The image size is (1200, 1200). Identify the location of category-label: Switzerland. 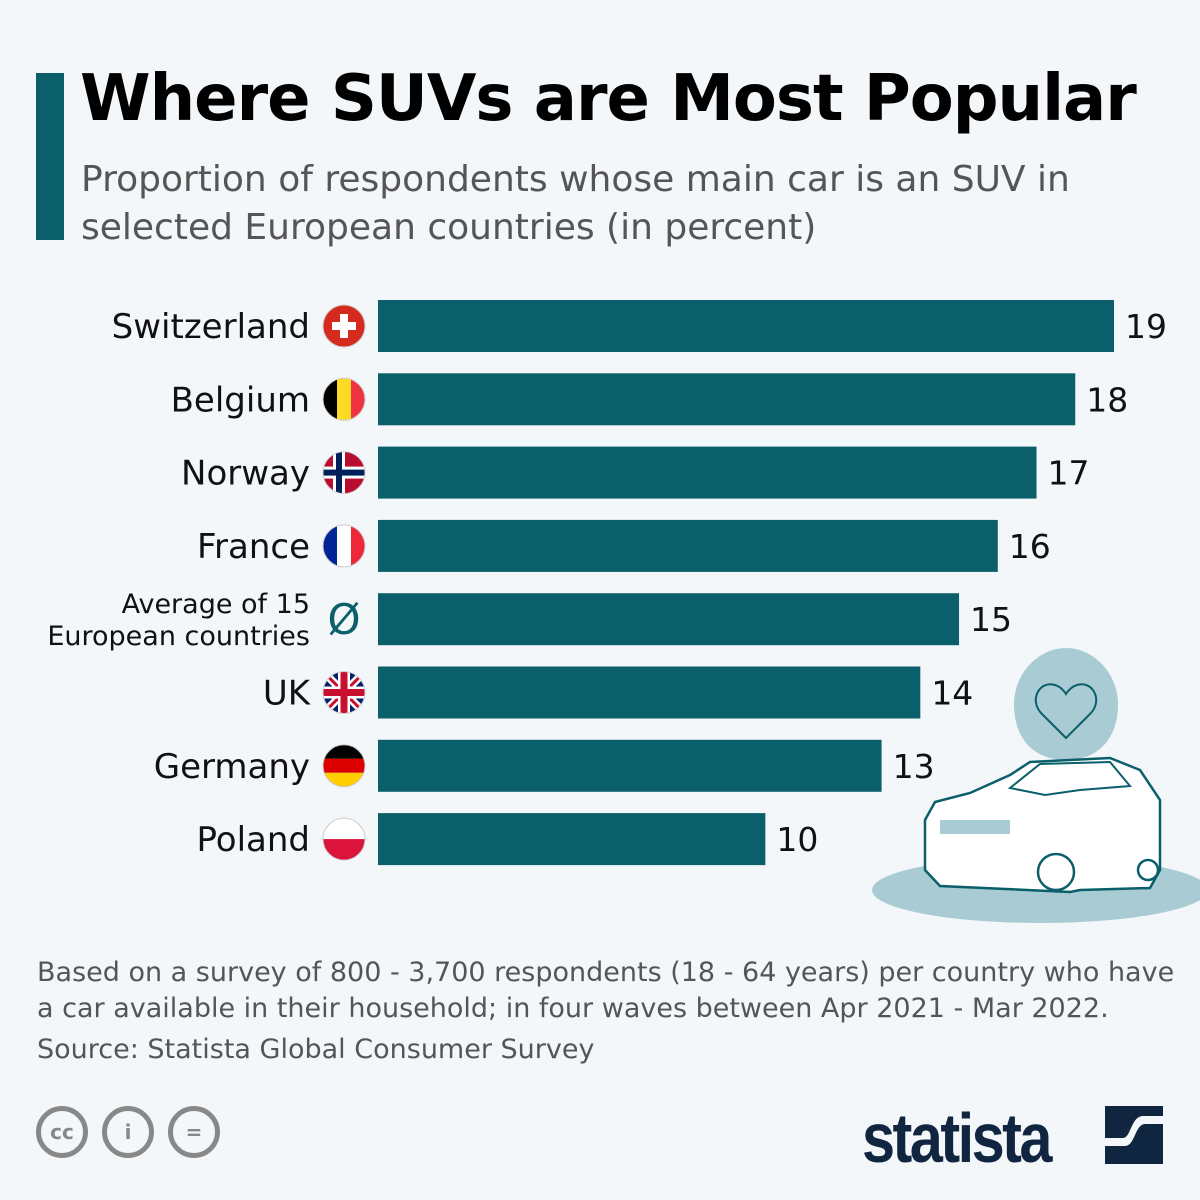
(211, 327).